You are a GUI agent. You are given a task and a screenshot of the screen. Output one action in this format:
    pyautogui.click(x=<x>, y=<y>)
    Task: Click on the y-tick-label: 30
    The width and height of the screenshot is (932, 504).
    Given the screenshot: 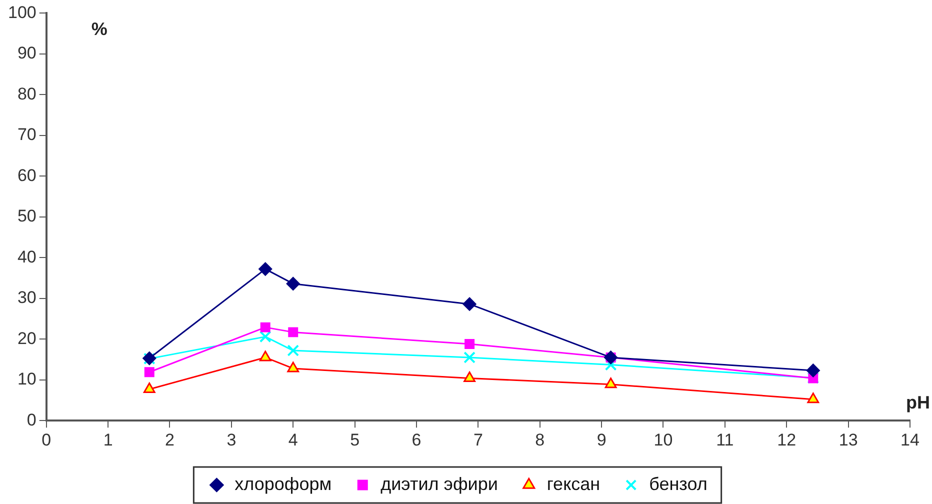 What is the action you would take?
    pyautogui.click(x=26, y=298)
    